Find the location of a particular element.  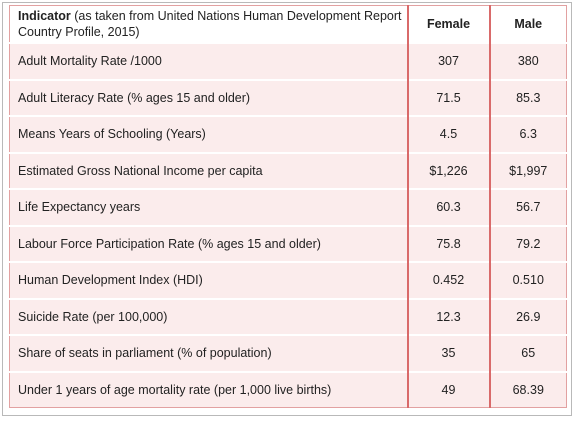

male-value-cell: 68.39 is located at coordinates (528, 389).